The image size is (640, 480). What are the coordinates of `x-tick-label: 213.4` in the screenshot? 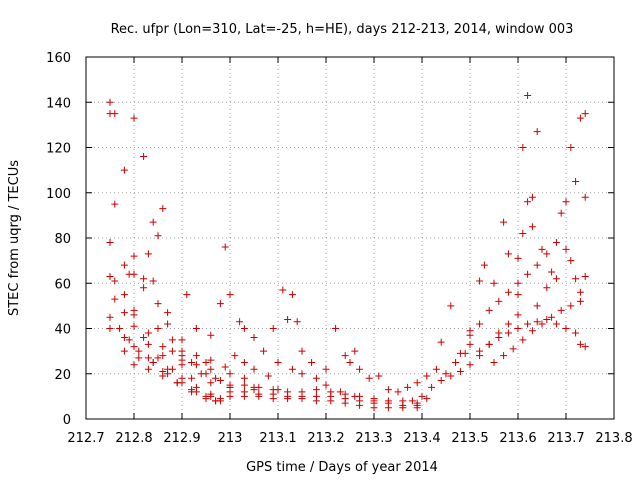 It's located at (421, 438).